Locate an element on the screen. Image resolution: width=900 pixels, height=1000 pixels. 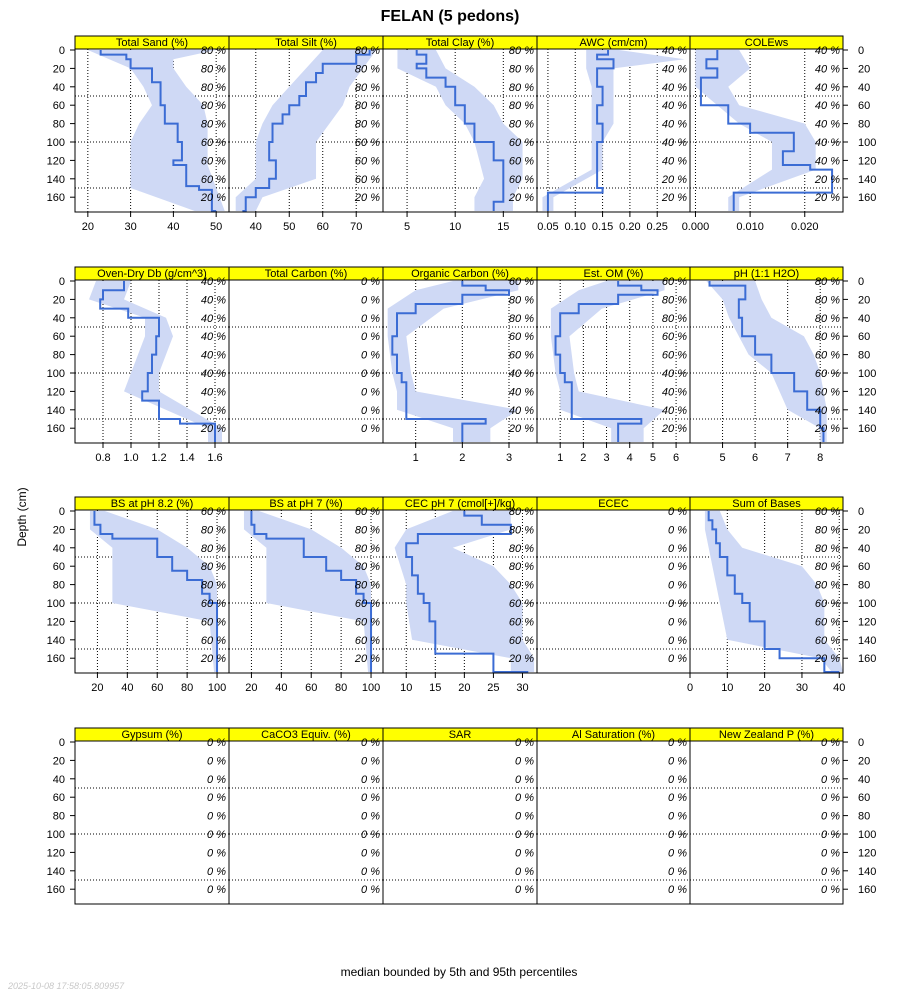
y-tick-label: 160 is located at coordinates (56, 659).